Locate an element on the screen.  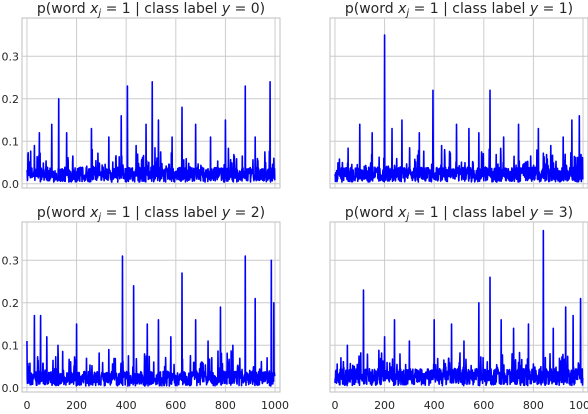
subplot-title: p(word xj = 1 | class label y = 1) is located at coordinates (459, 10).